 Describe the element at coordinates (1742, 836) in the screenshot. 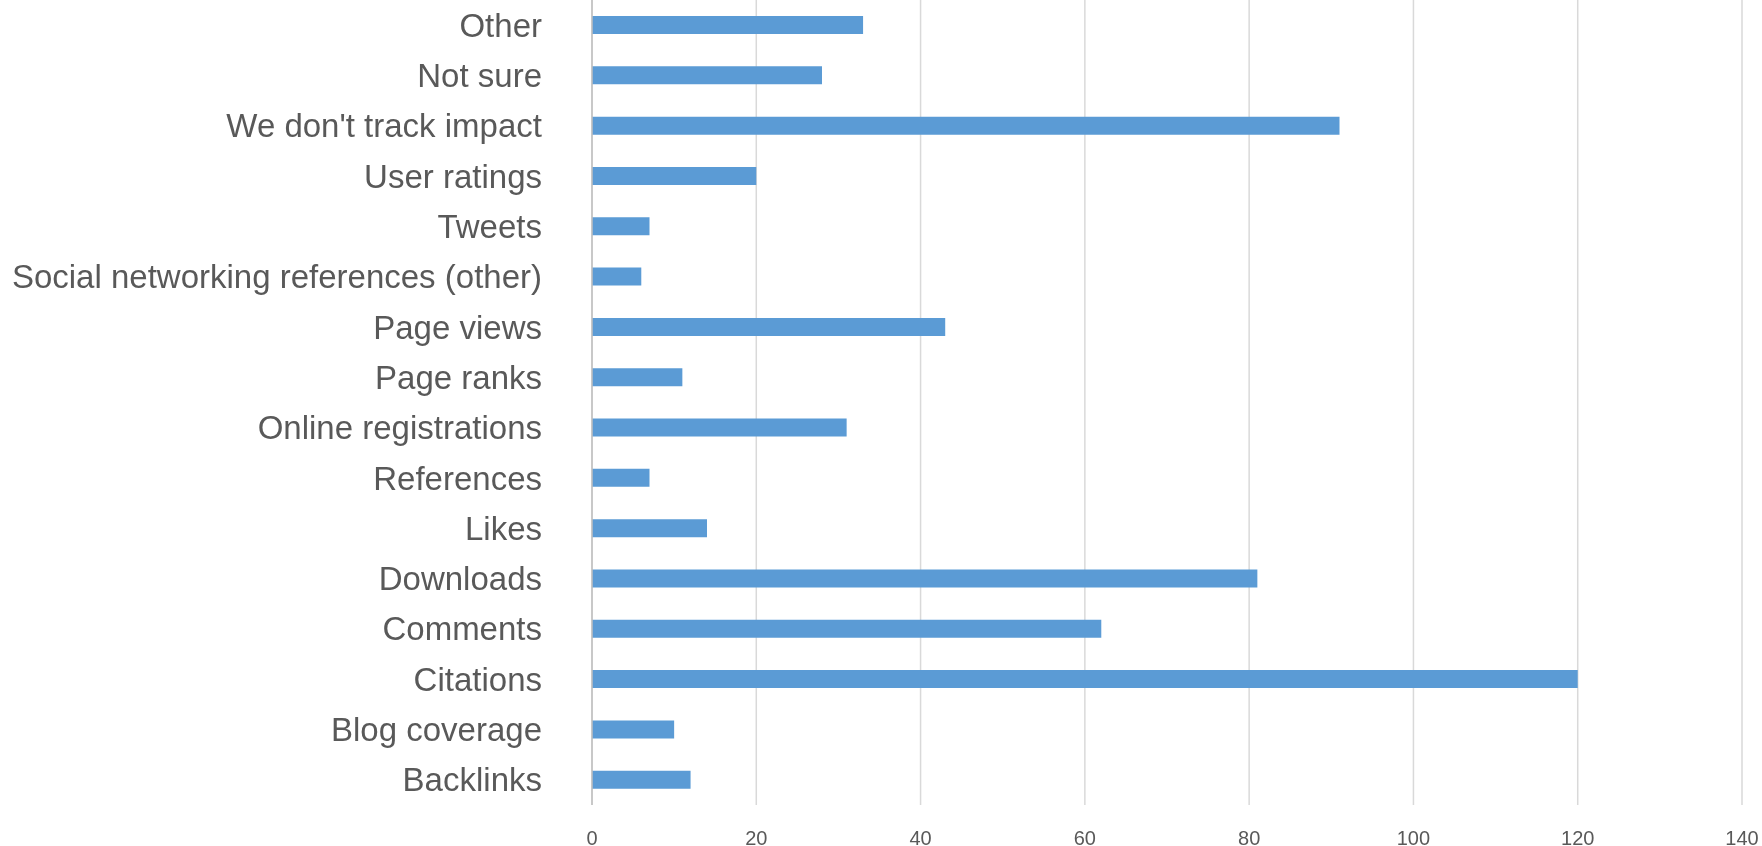

I see `x-tick-label: 140` at that location.